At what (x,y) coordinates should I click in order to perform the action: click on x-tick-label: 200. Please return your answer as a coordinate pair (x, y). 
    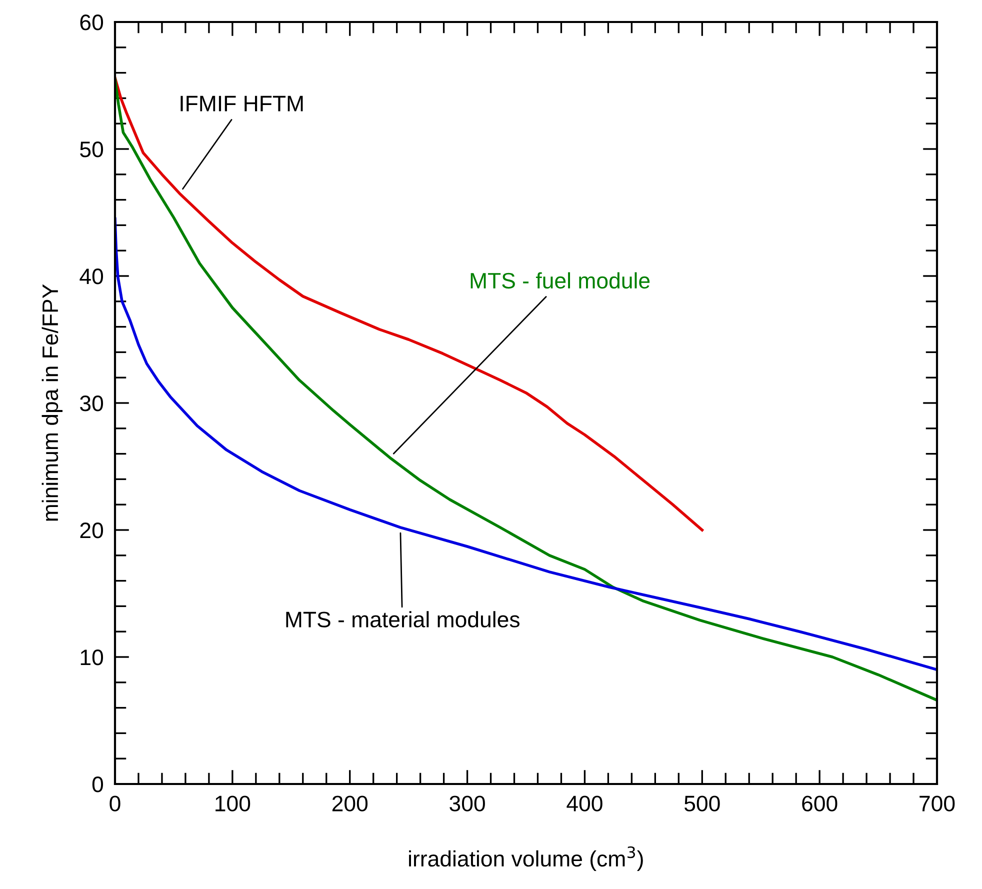
    Looking at the image, I should click on (350, 804).